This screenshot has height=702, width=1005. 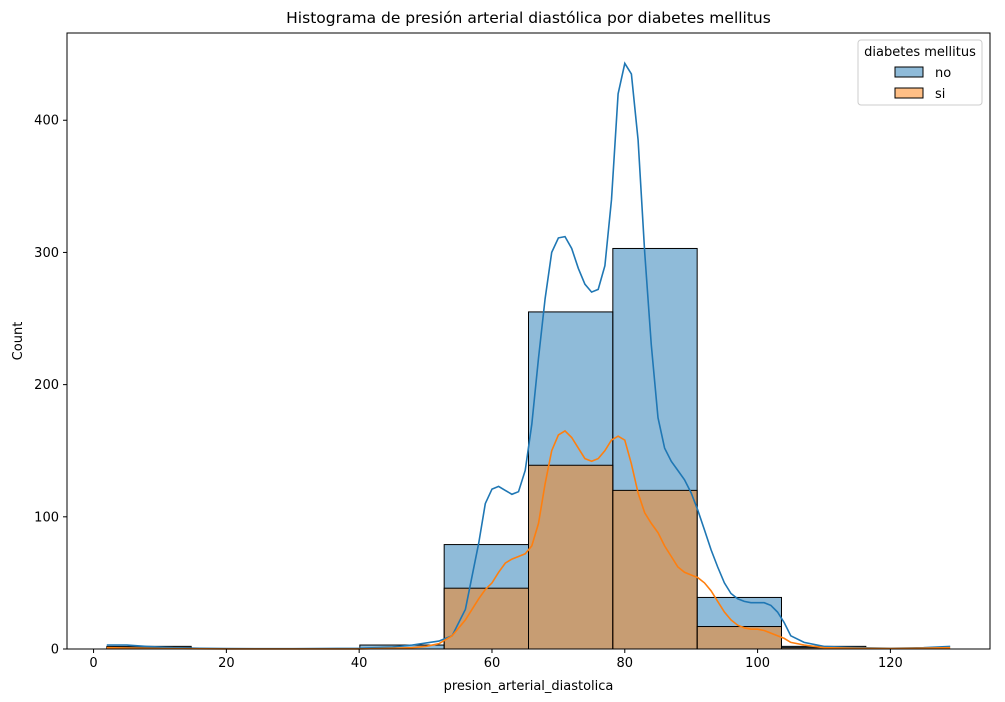 What do you see at coordinates (909, 72) in the screenshot?
I see `legend-swatch-no` at bounding box center [909, 72].